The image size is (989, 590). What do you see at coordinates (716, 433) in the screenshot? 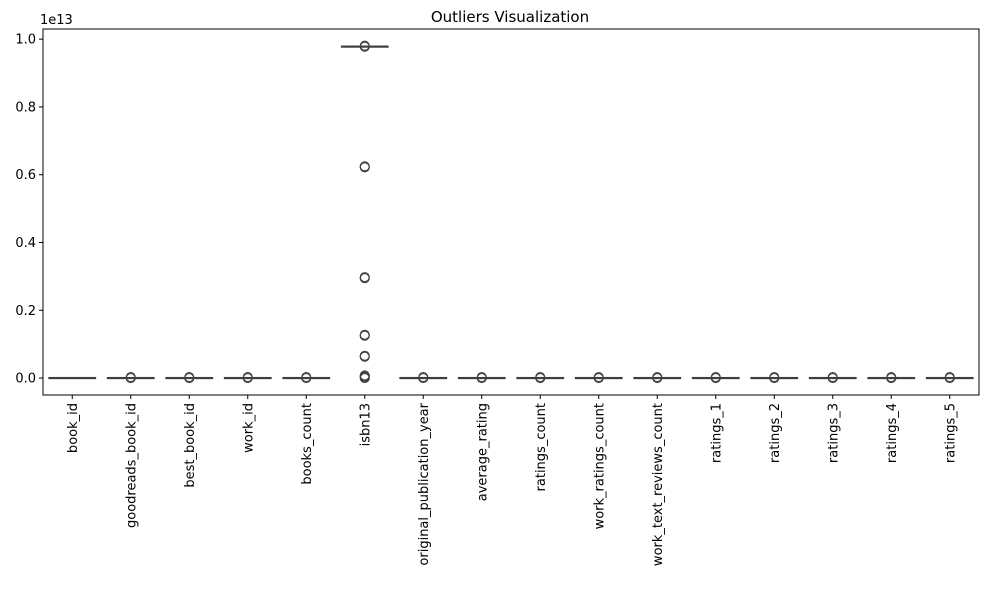
I see `x-tick-label-ratings_1: ratings_1` at bounding box center [716, 433].